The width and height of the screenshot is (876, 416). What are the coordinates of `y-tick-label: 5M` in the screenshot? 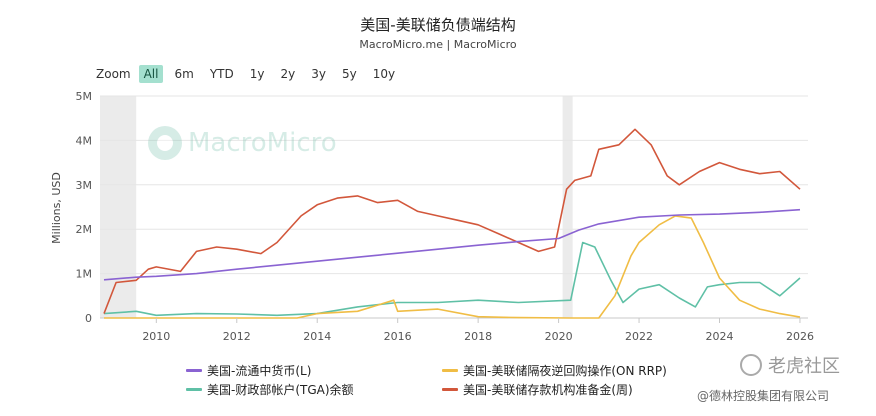 It's located at (84, 96).